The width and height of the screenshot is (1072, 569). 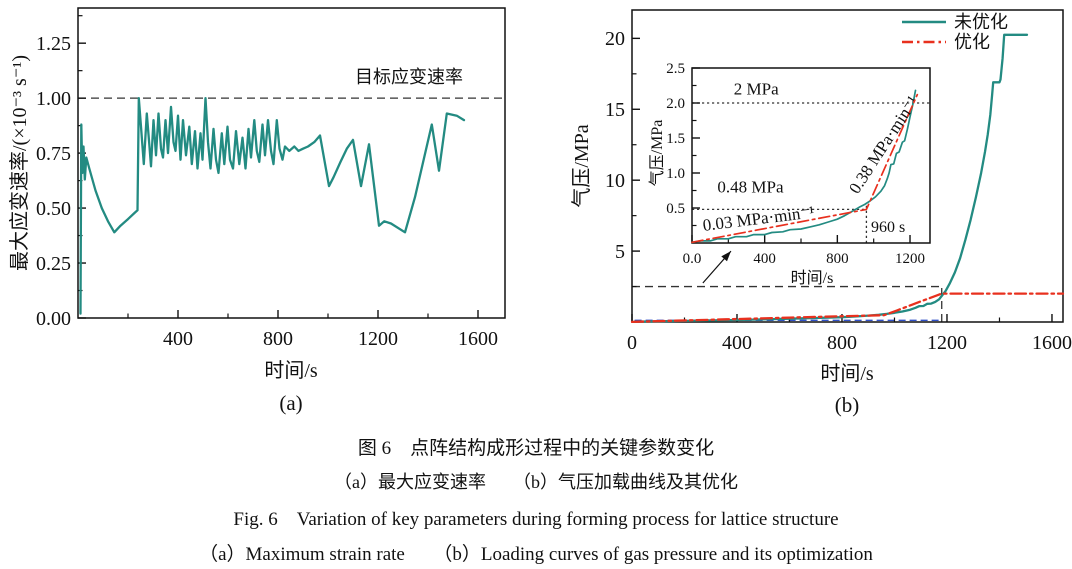 I want to click on y-tick-label: 0.50, so click(x=53, y=209).